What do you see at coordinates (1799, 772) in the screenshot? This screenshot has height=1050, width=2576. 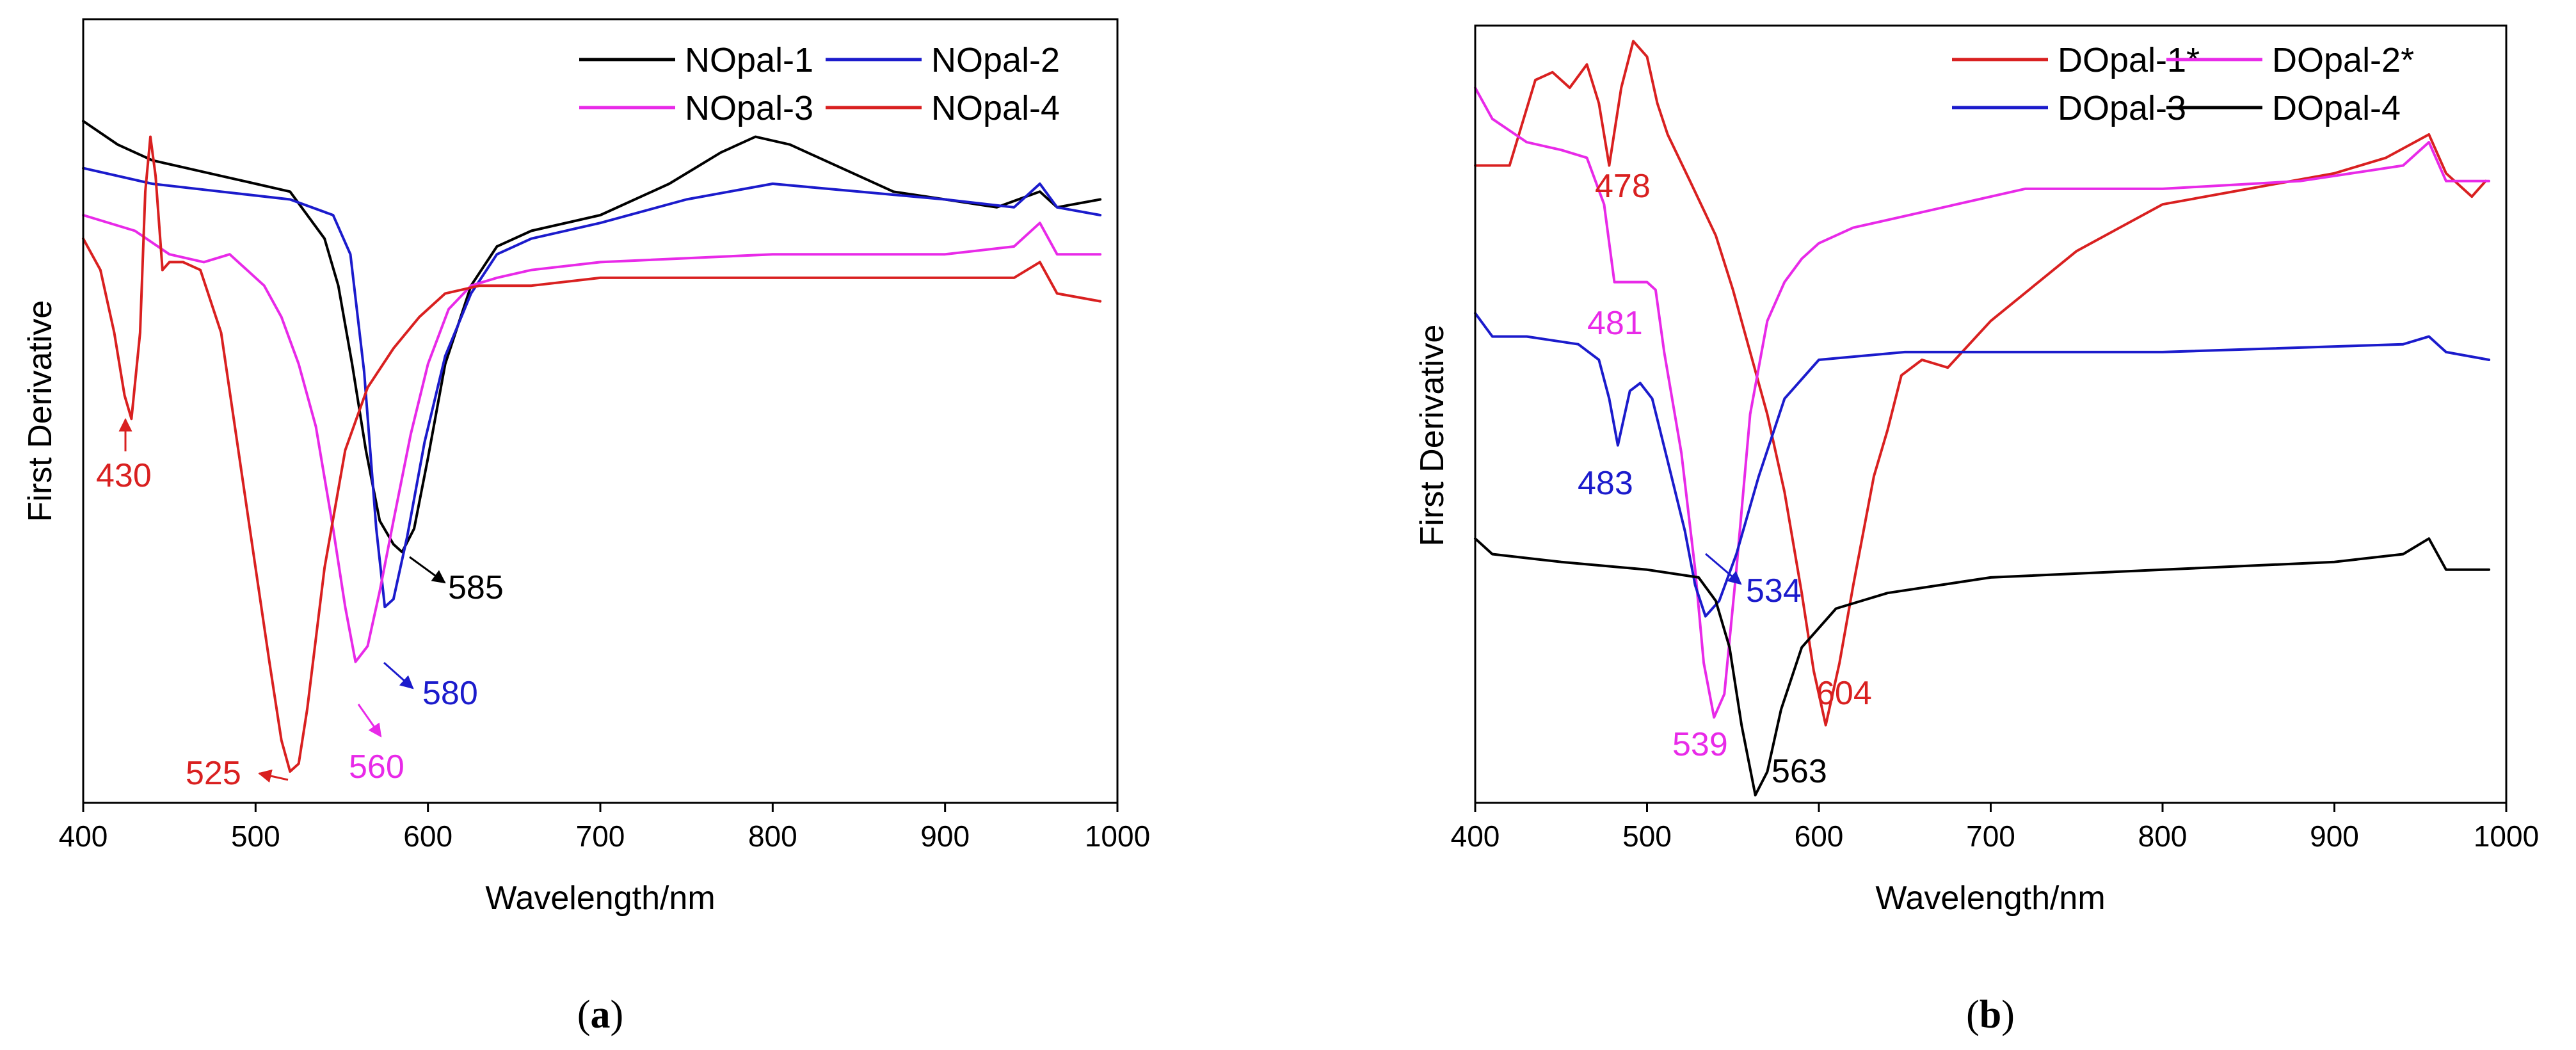 I see `annotation-label-563: 563` at bounding box center [1799, 772].